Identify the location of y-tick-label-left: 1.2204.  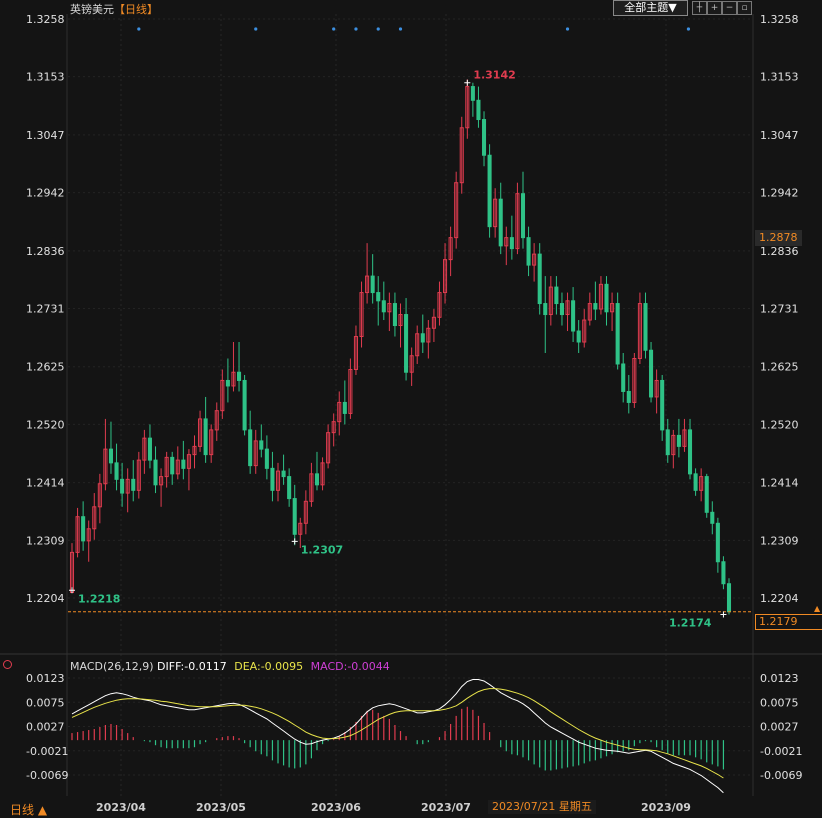
(45, 598).